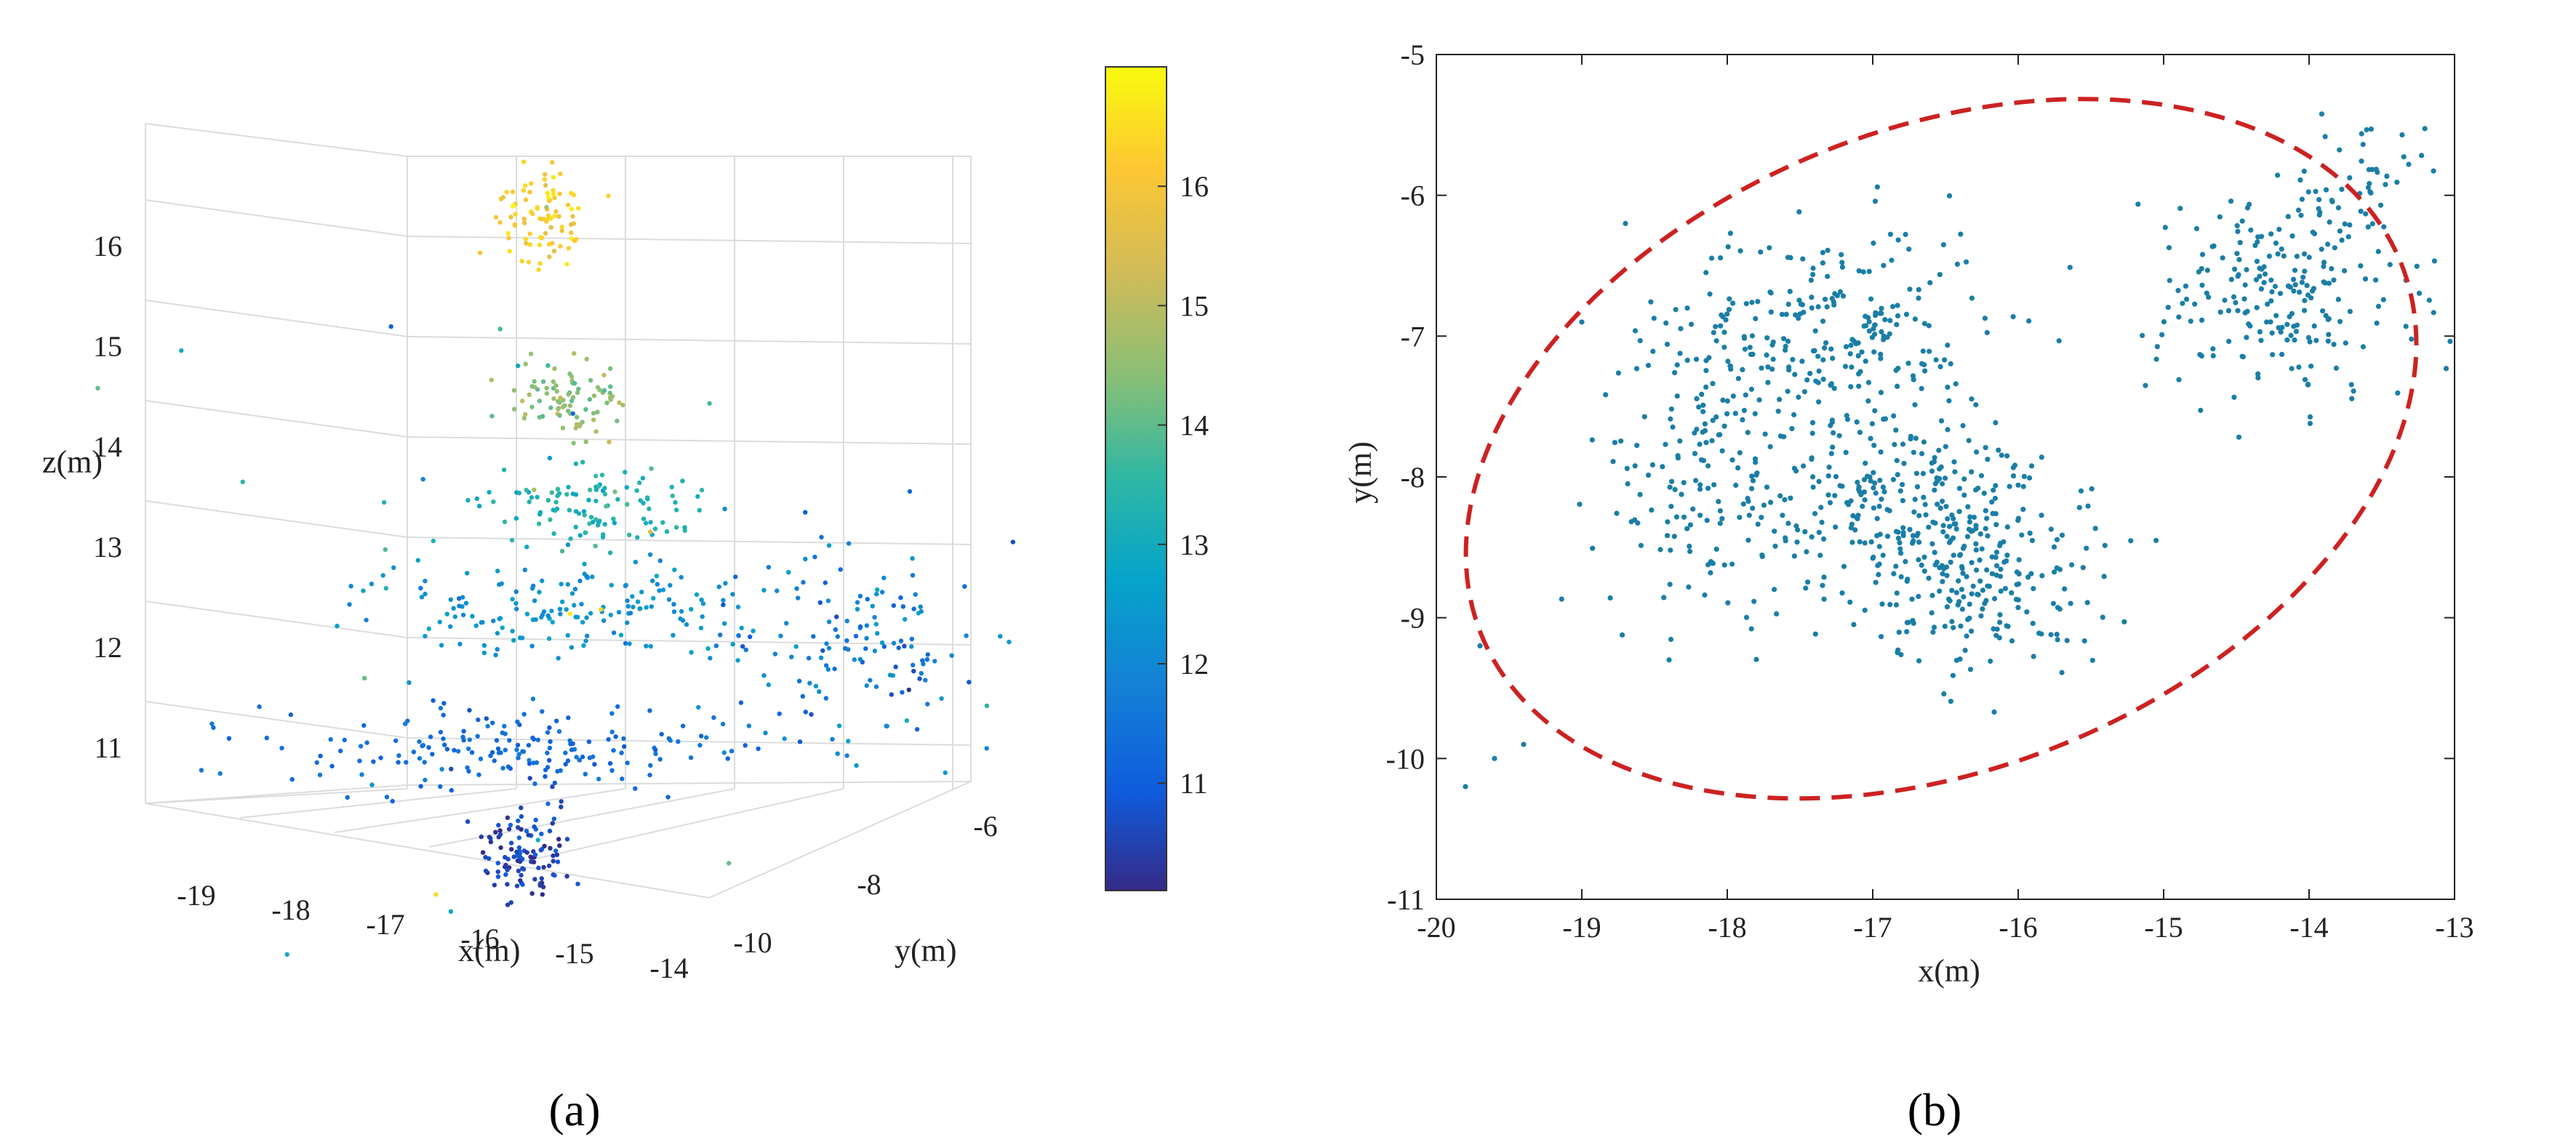 This screenshot has width=2576, height=1145. Describe the element at coordinates (2454, 927) in the screenshot. I see `x-tick-label: -13` at that location.